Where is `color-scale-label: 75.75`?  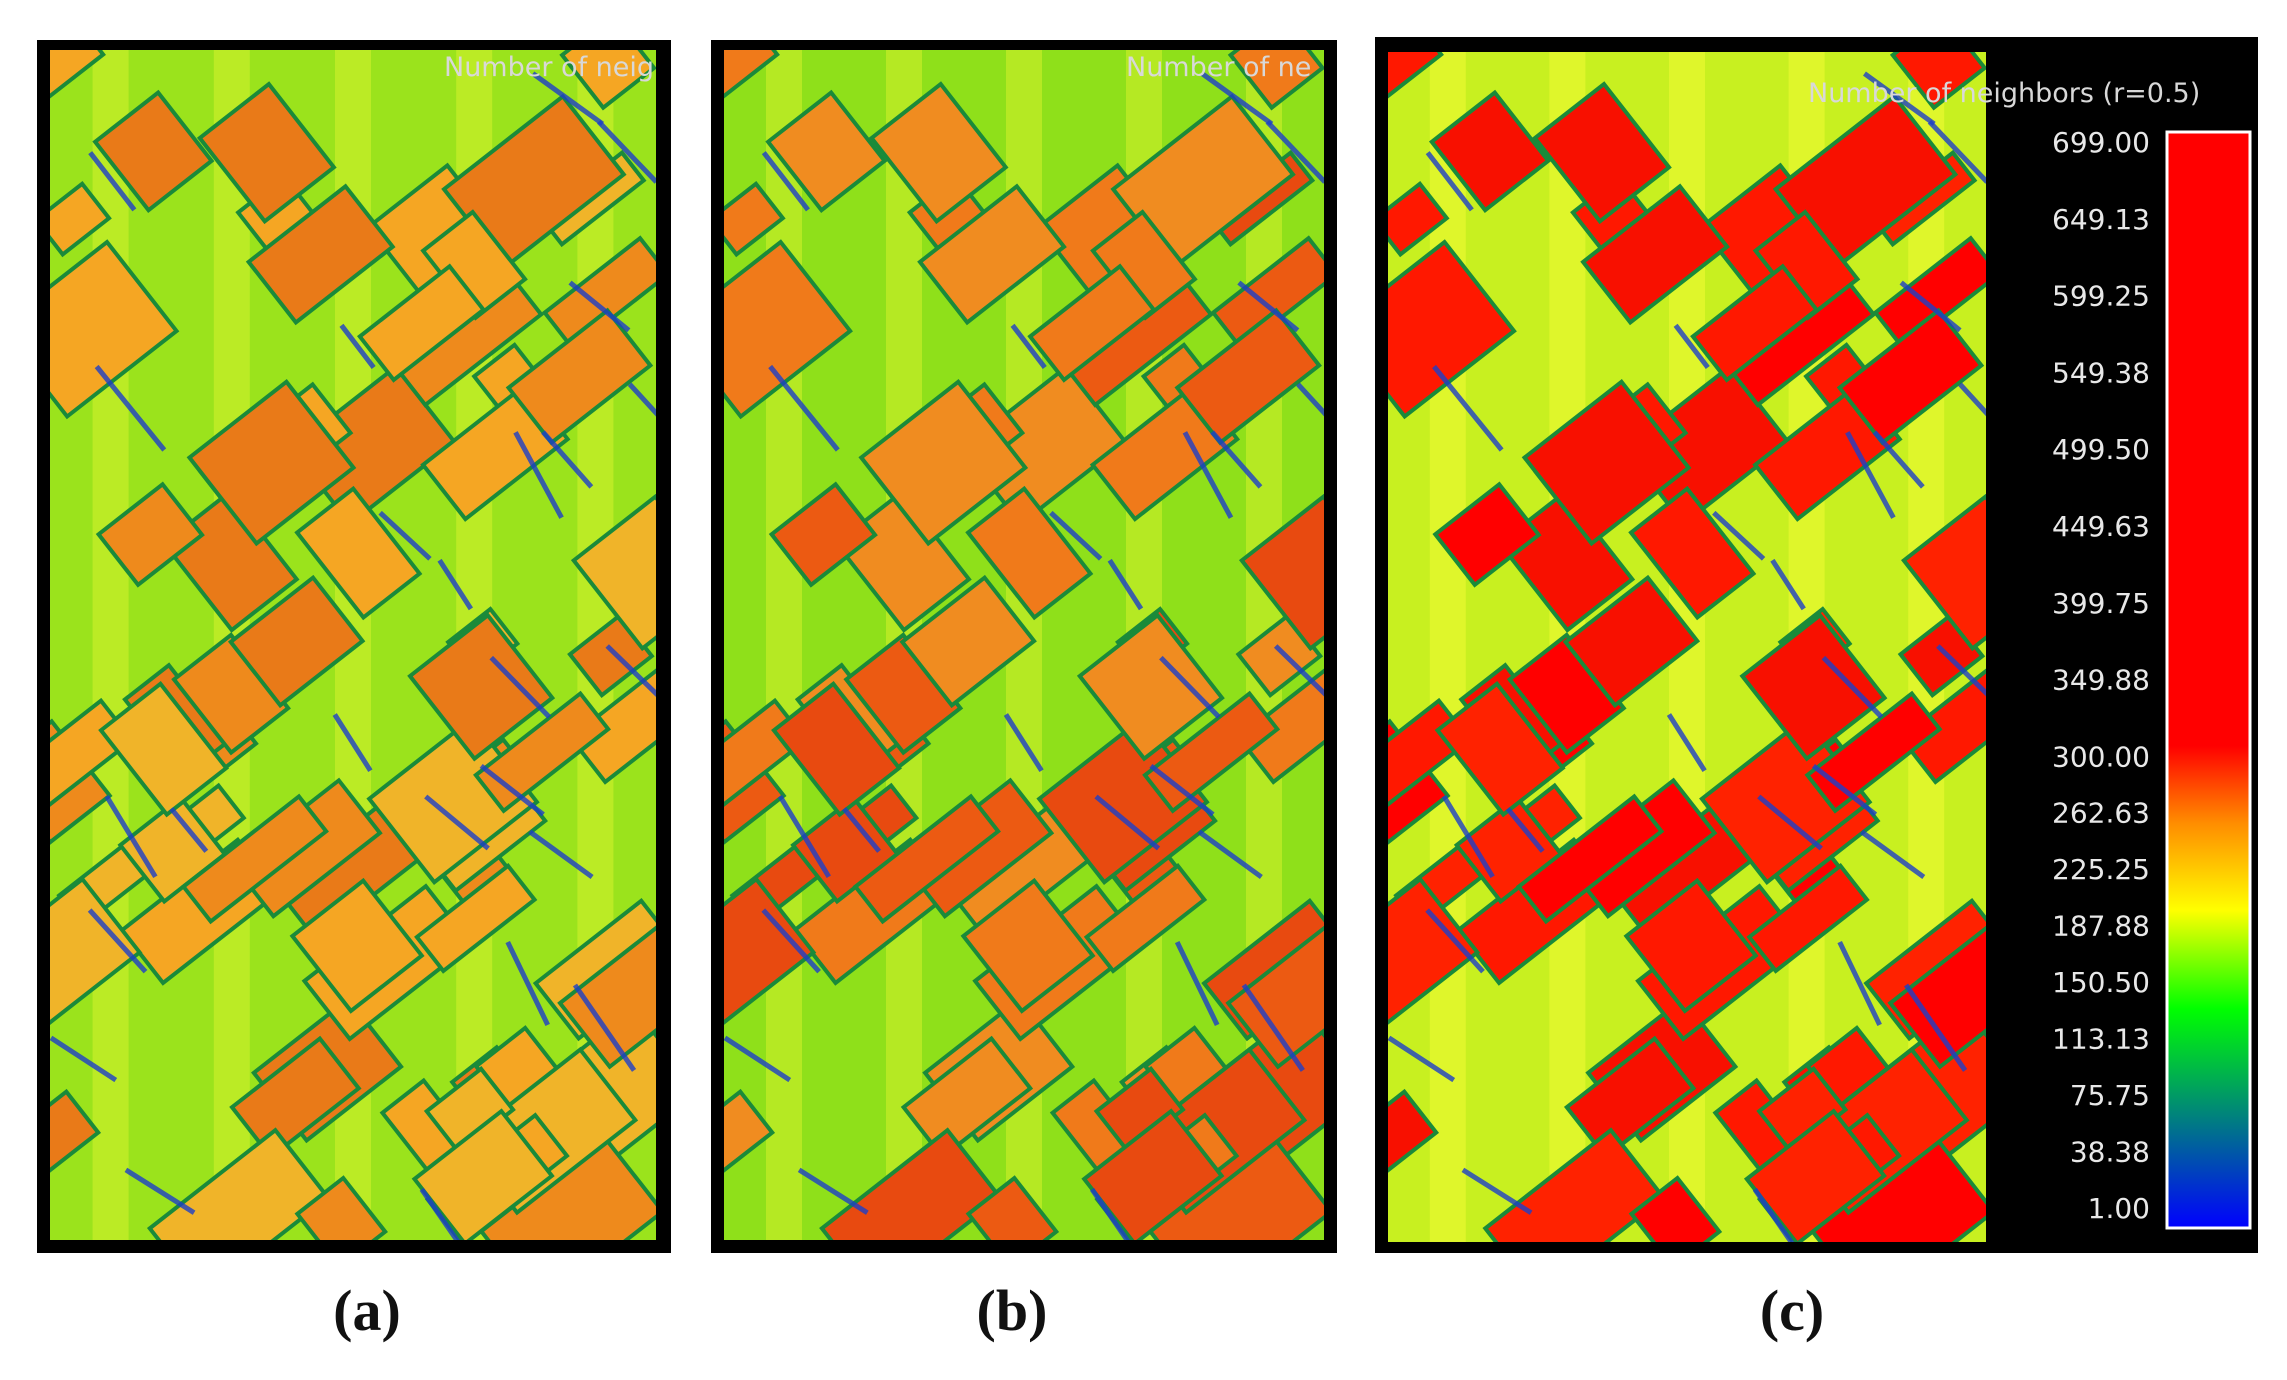
color-scale-label: 75.75 is located at coordinates (2110, 1095).